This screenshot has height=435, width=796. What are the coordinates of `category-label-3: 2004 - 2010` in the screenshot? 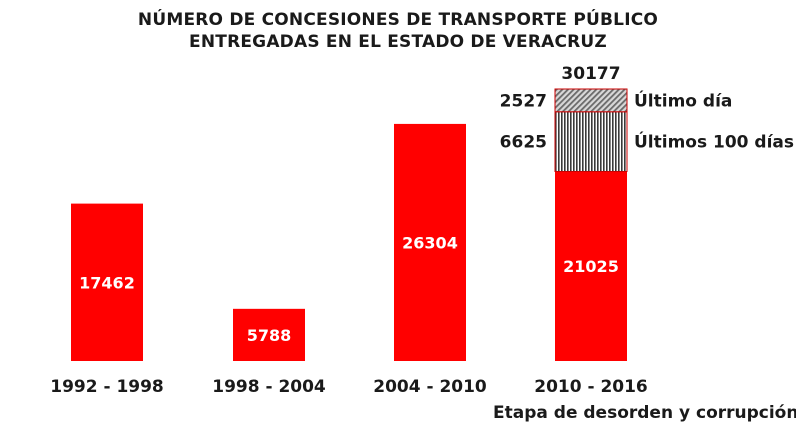 It's located at (430, 387).